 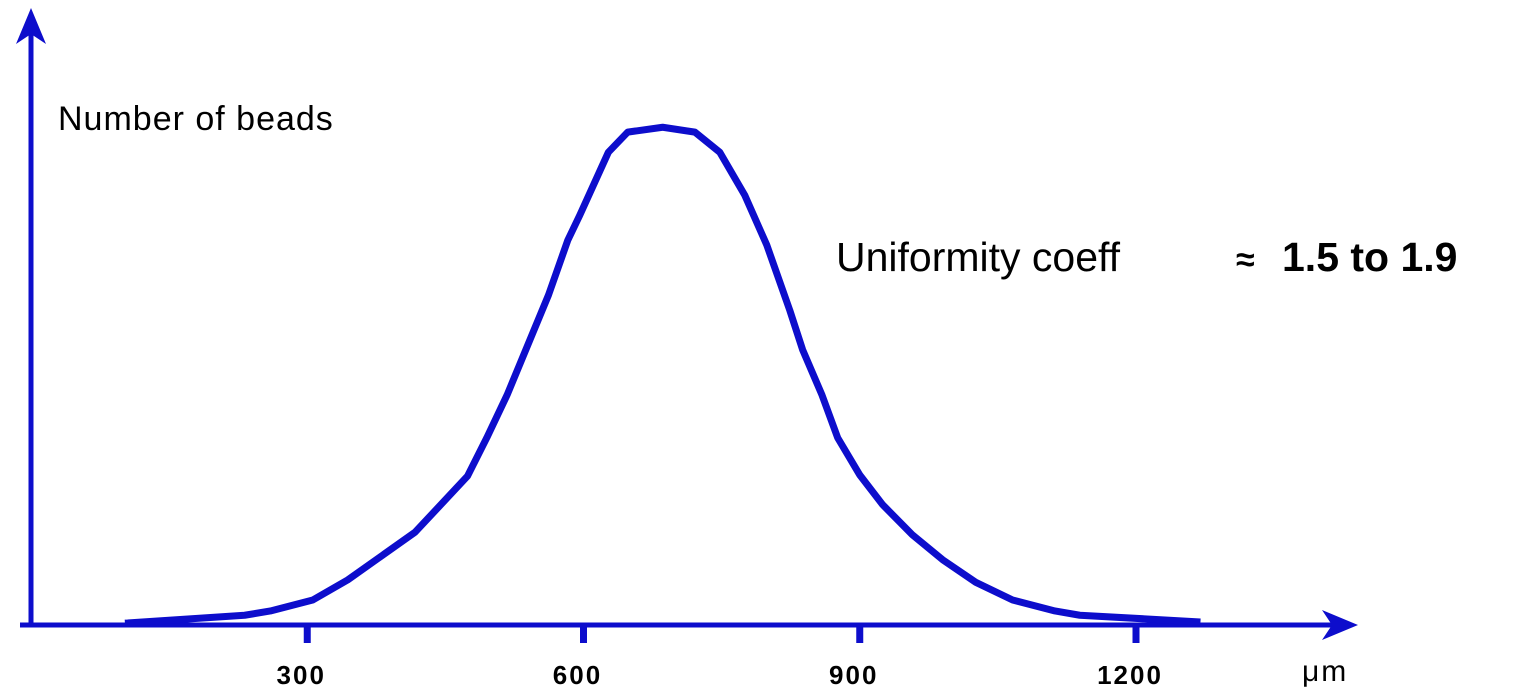 I want to click on annotation-symbol: ≈, so click(x=1245, y=260).